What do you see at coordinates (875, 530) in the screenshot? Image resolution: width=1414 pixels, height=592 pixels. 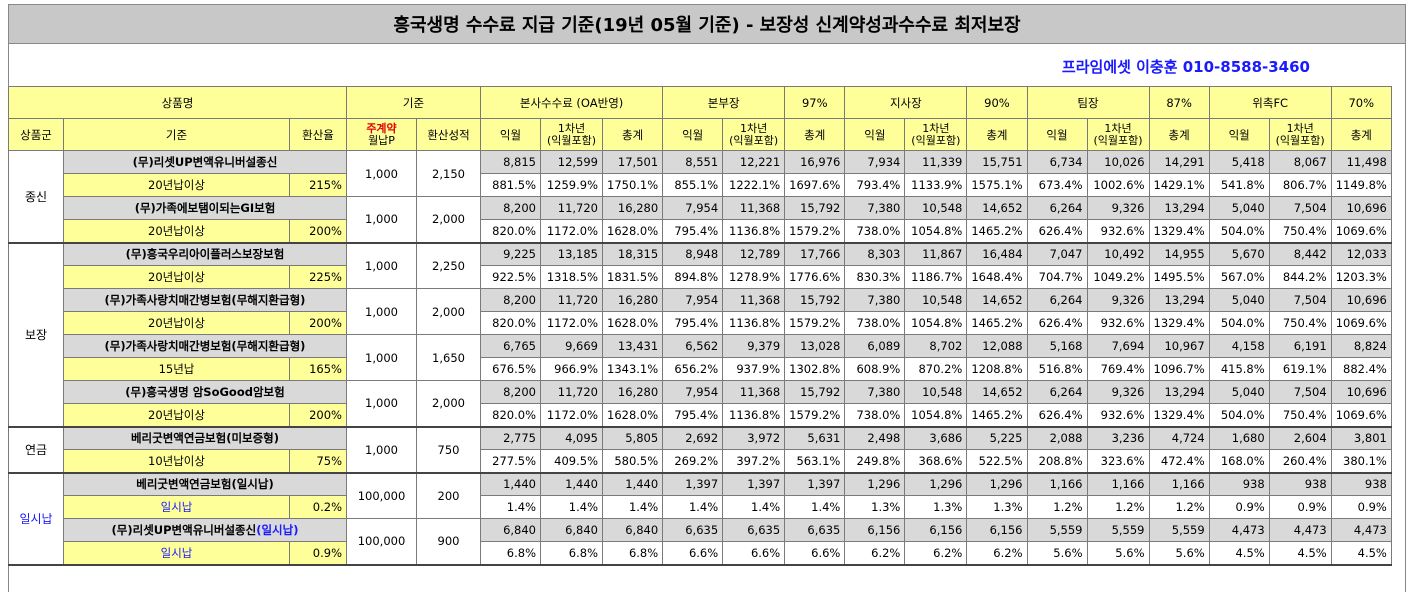 I see `amount-cell: 6,156` at bounding box center [875, 530].